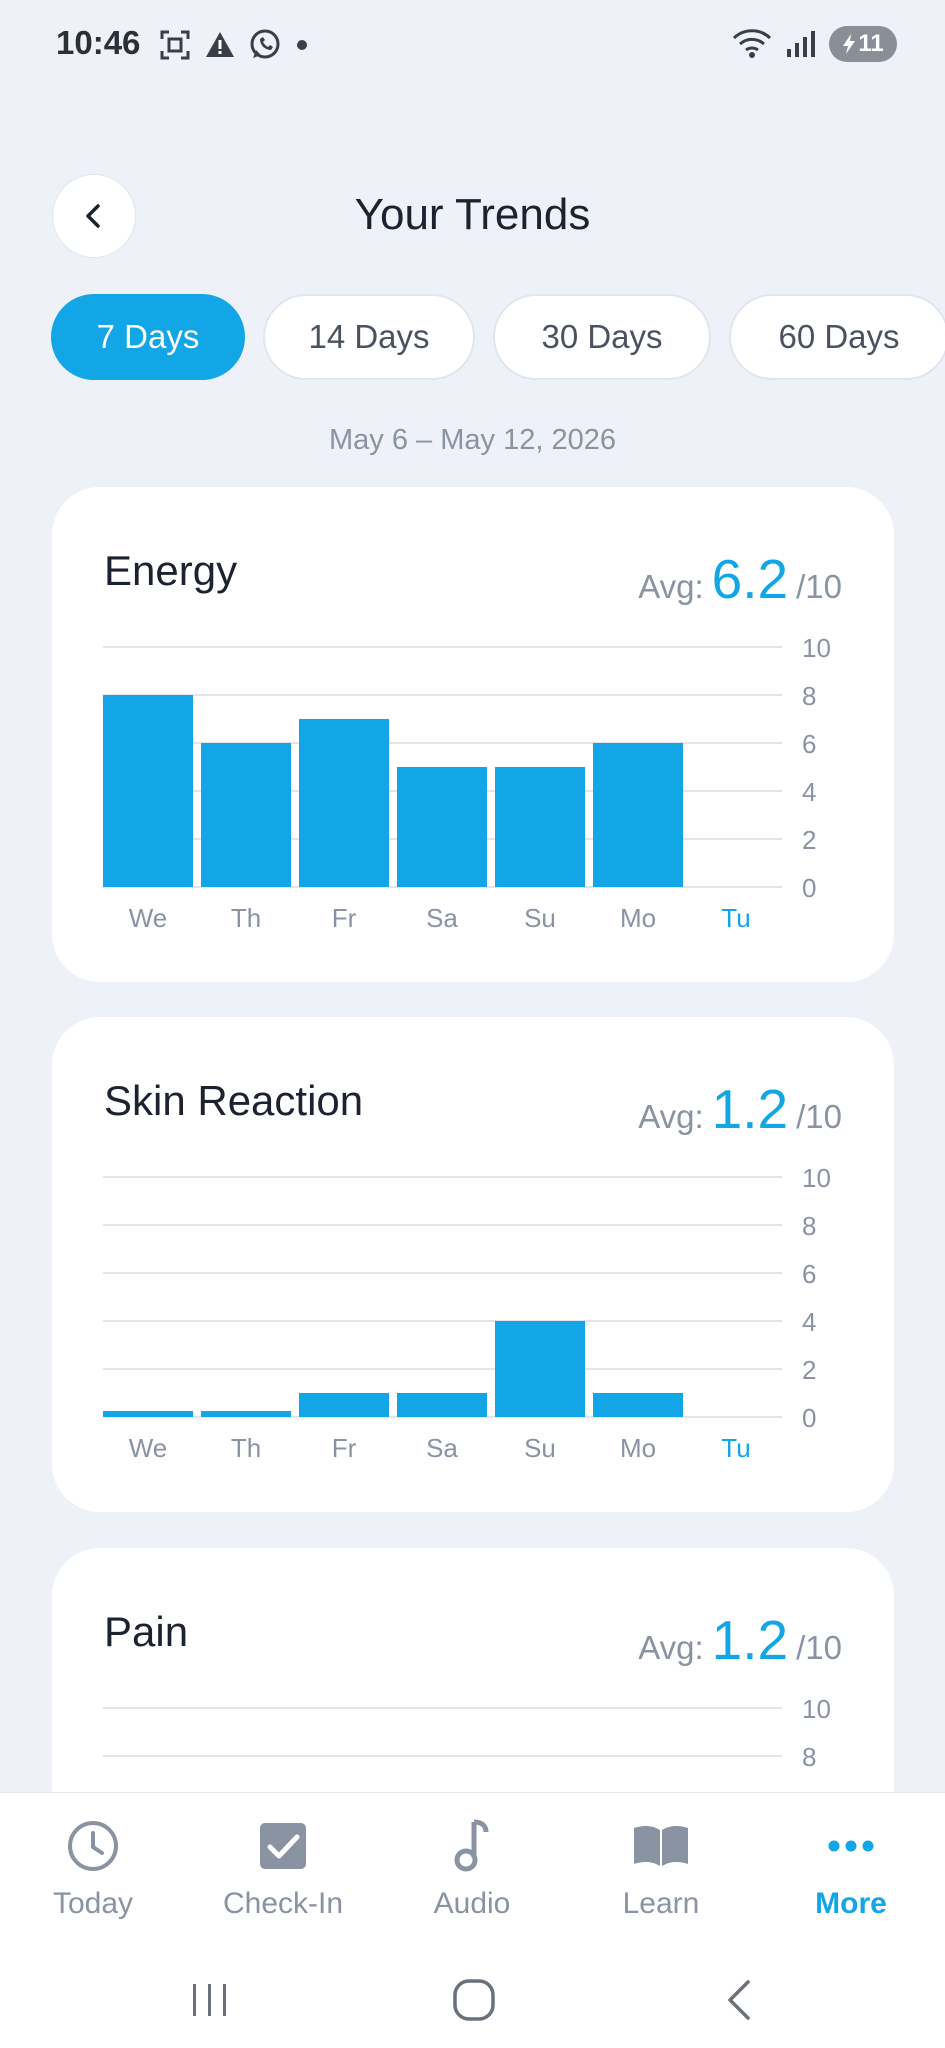 The image size is (945, 2048). Describe the element at coordinates (171, 570) in the screenshot. I see `card-title: Energy` at that location.